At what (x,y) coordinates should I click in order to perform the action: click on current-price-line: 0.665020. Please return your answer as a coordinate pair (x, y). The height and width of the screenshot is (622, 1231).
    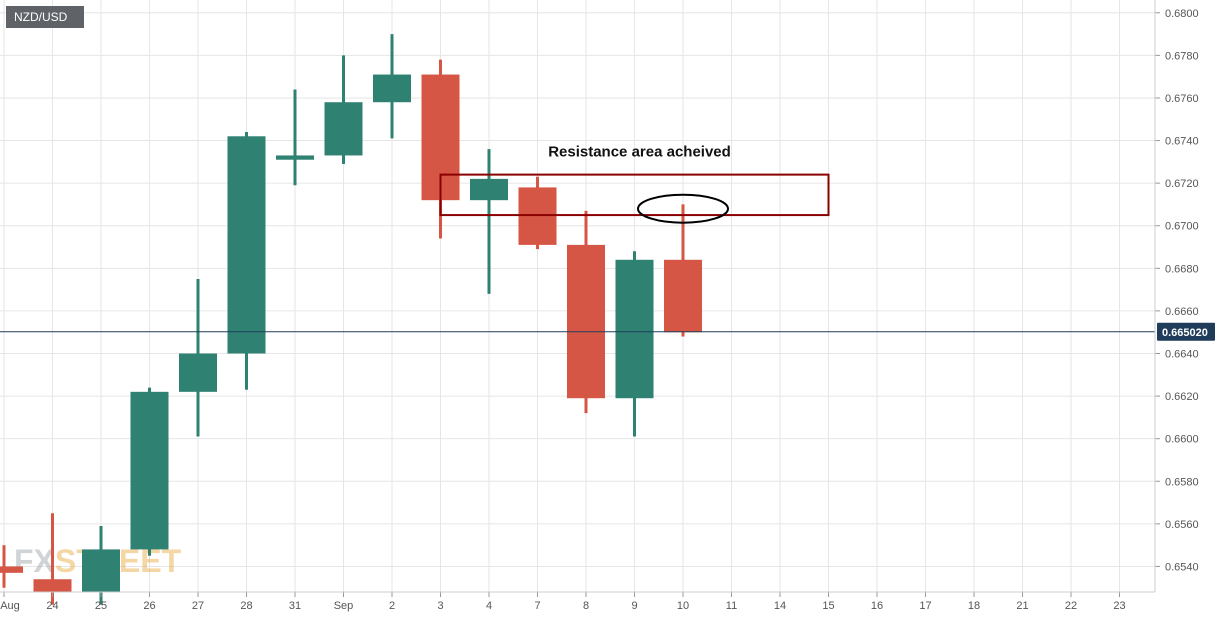
    Looking at the image, I should click on (607, 331).